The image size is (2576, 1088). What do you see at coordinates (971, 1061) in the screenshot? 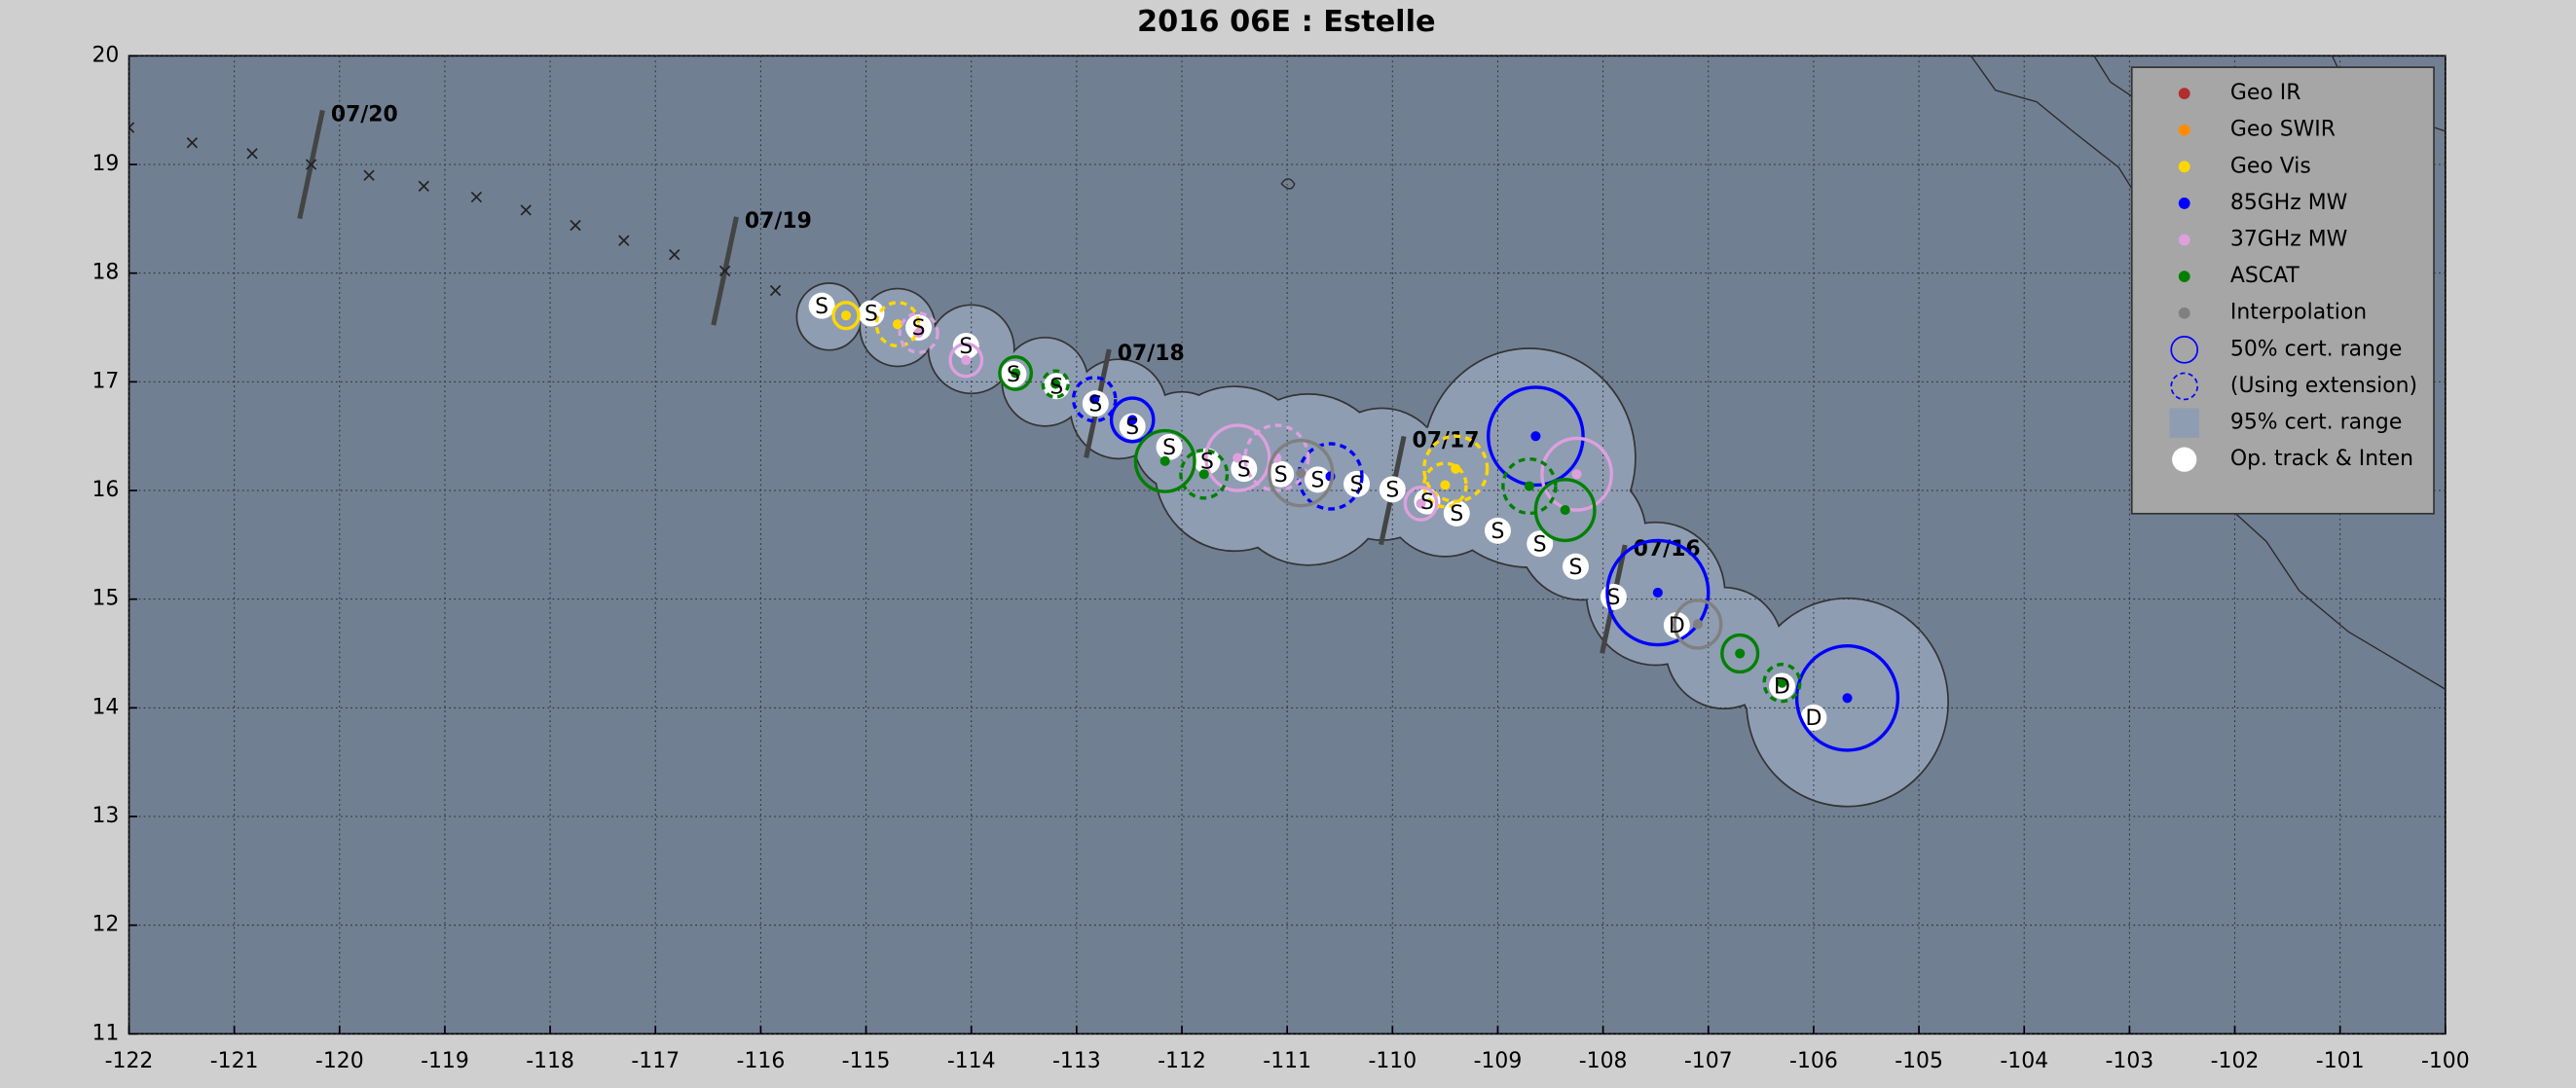
I see `x-tick-label: -114` at bounding box center [971, 1061].